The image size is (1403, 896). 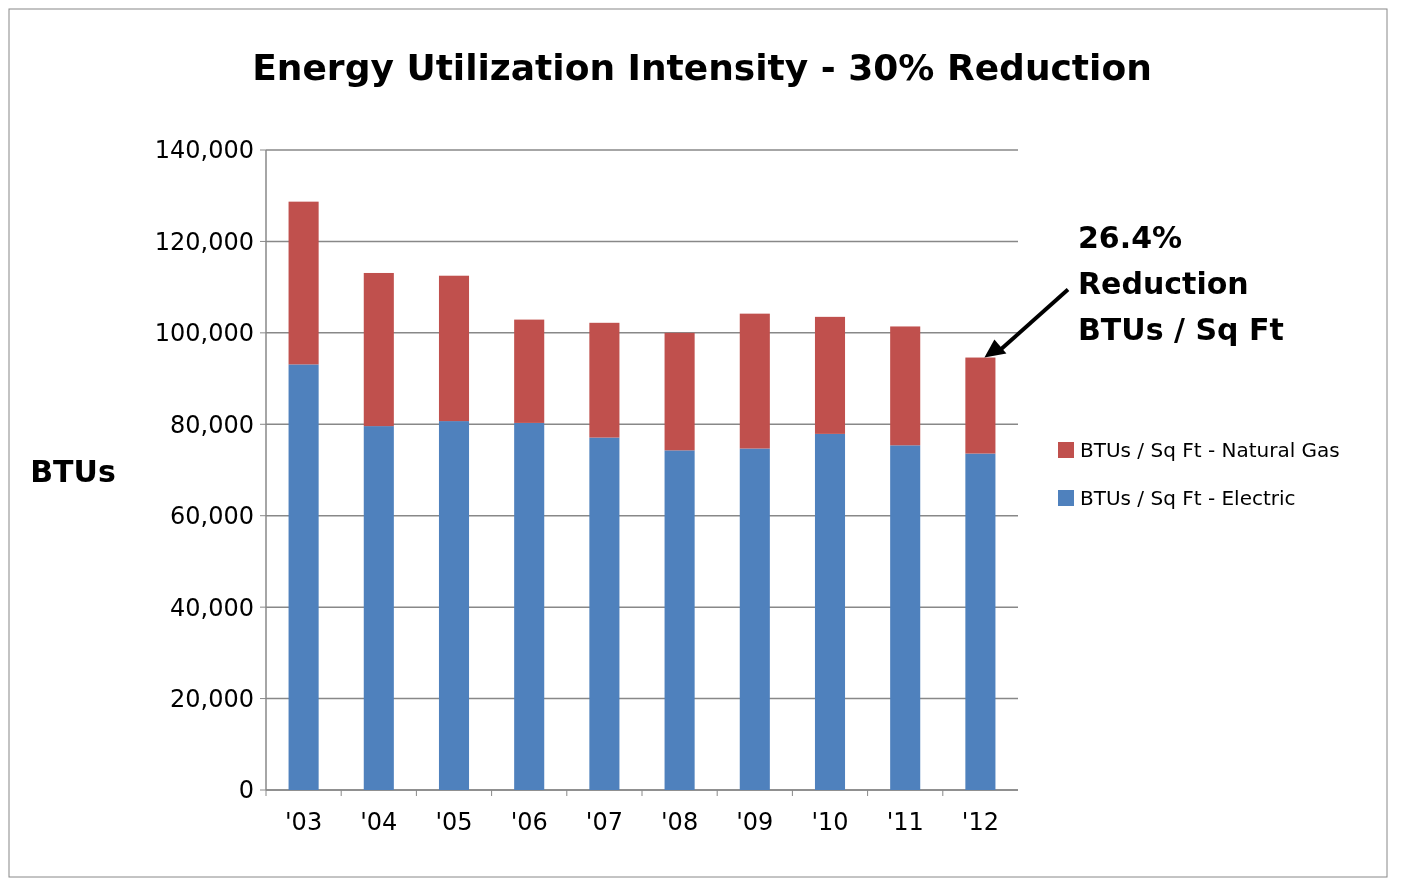 I want to click on y-tick-label: 100,000, so click(x=204, y=333).